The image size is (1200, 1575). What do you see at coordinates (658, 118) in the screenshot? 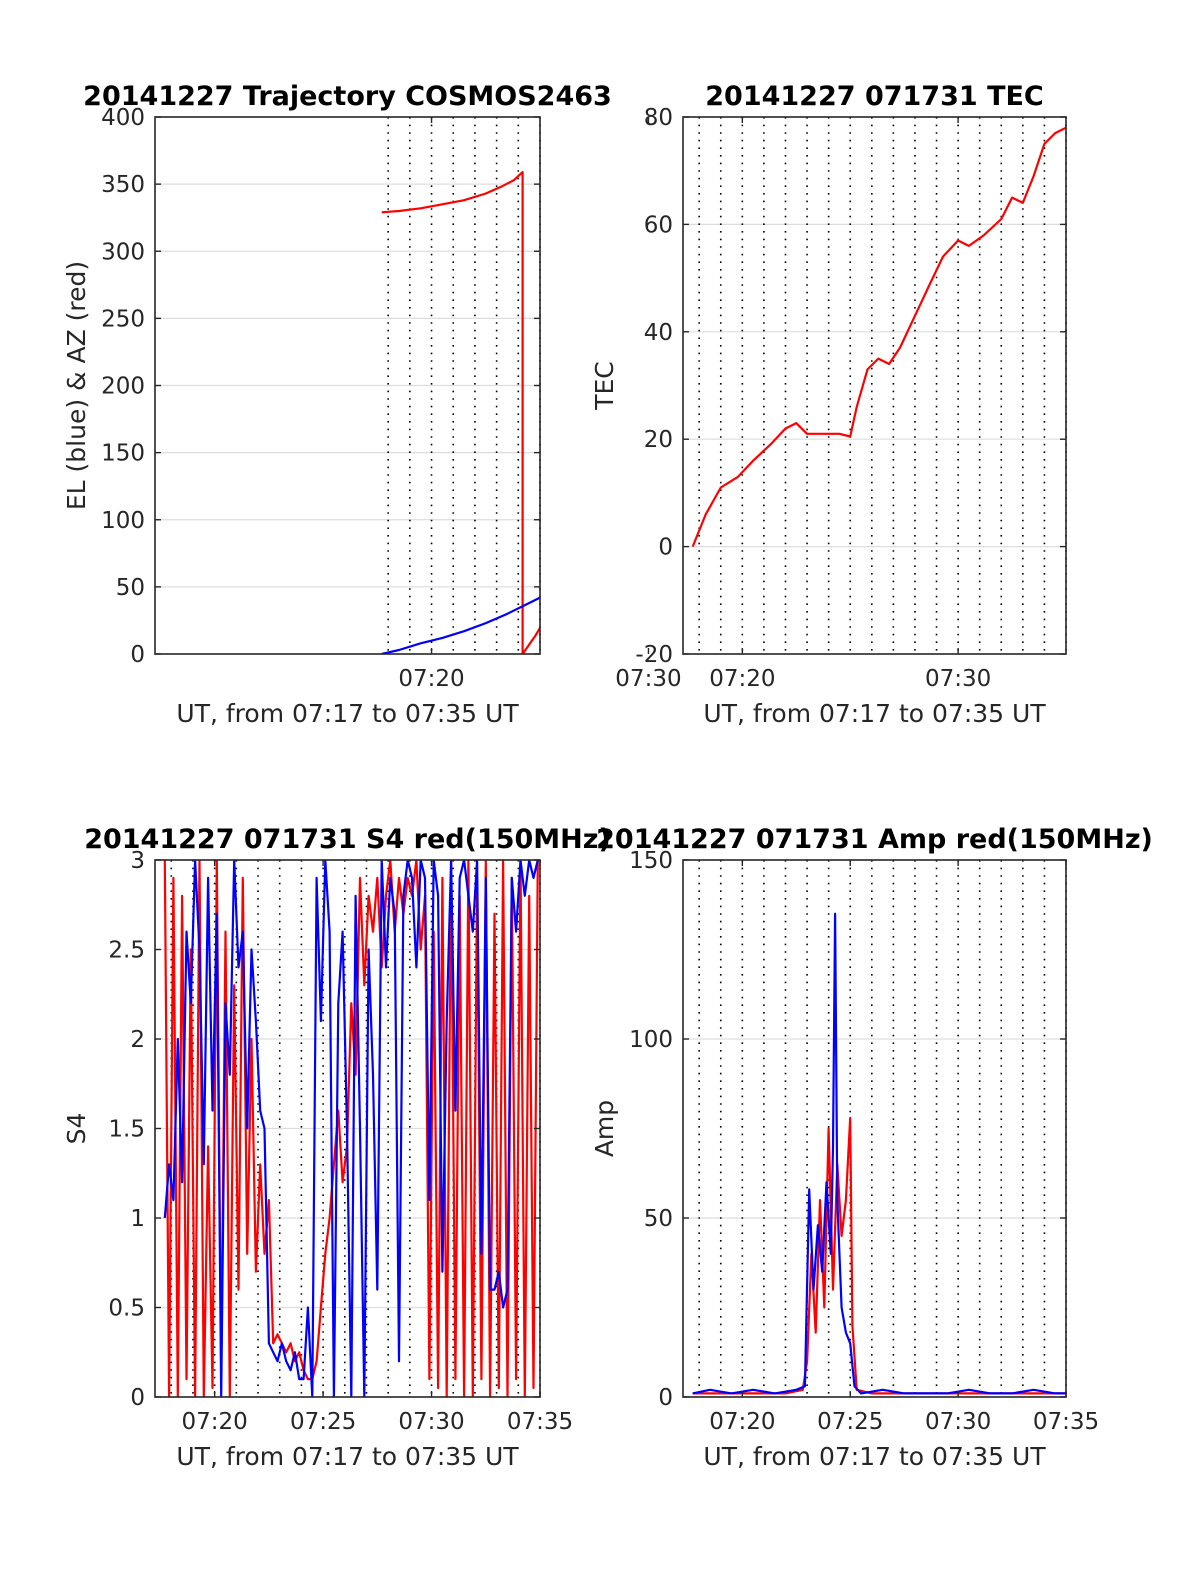
I see `y-tick-label: 80` at bounding box center [658, 118].